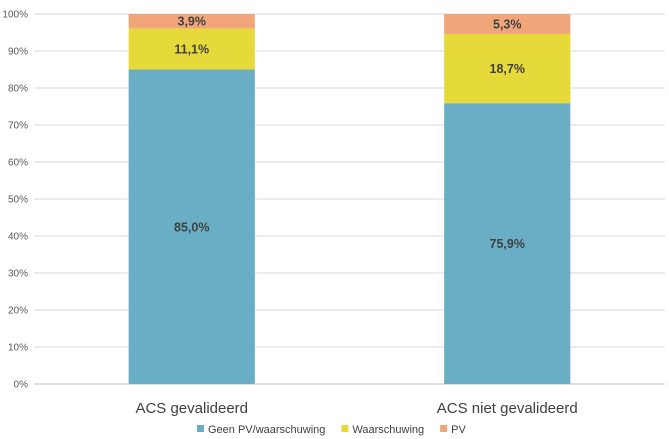 This screenshot has height=439, width=669. I want to click on legend: Geen PV/waarschuwing Waarschuwing PV, so click(331, 430).